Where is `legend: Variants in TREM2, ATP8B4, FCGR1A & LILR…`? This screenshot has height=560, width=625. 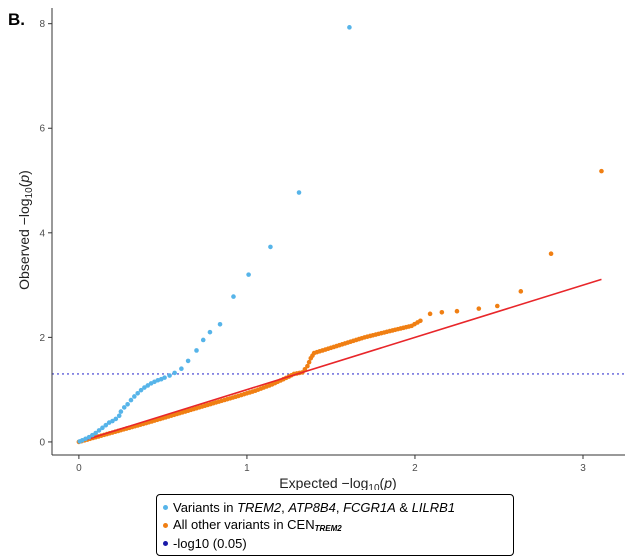 legend: Variants in TREM2, ATP8B4, FCGR1A & LILR… is located at coordinates (335, 525).